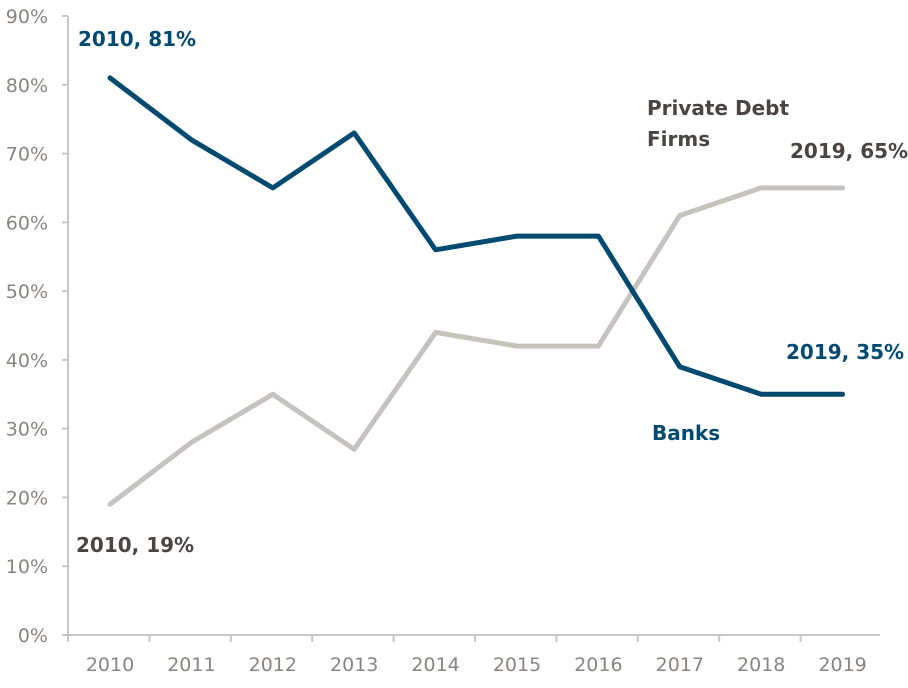 The width and height of the screenshot is (908, 688). Describe the element at coordinates (191, 665) in the screenshot. I see `x-tick-label: 2011` at that location.